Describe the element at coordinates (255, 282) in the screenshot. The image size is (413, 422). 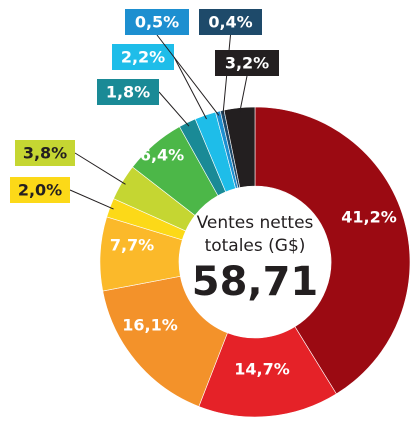
I see `center-value: 58,71` at that location.